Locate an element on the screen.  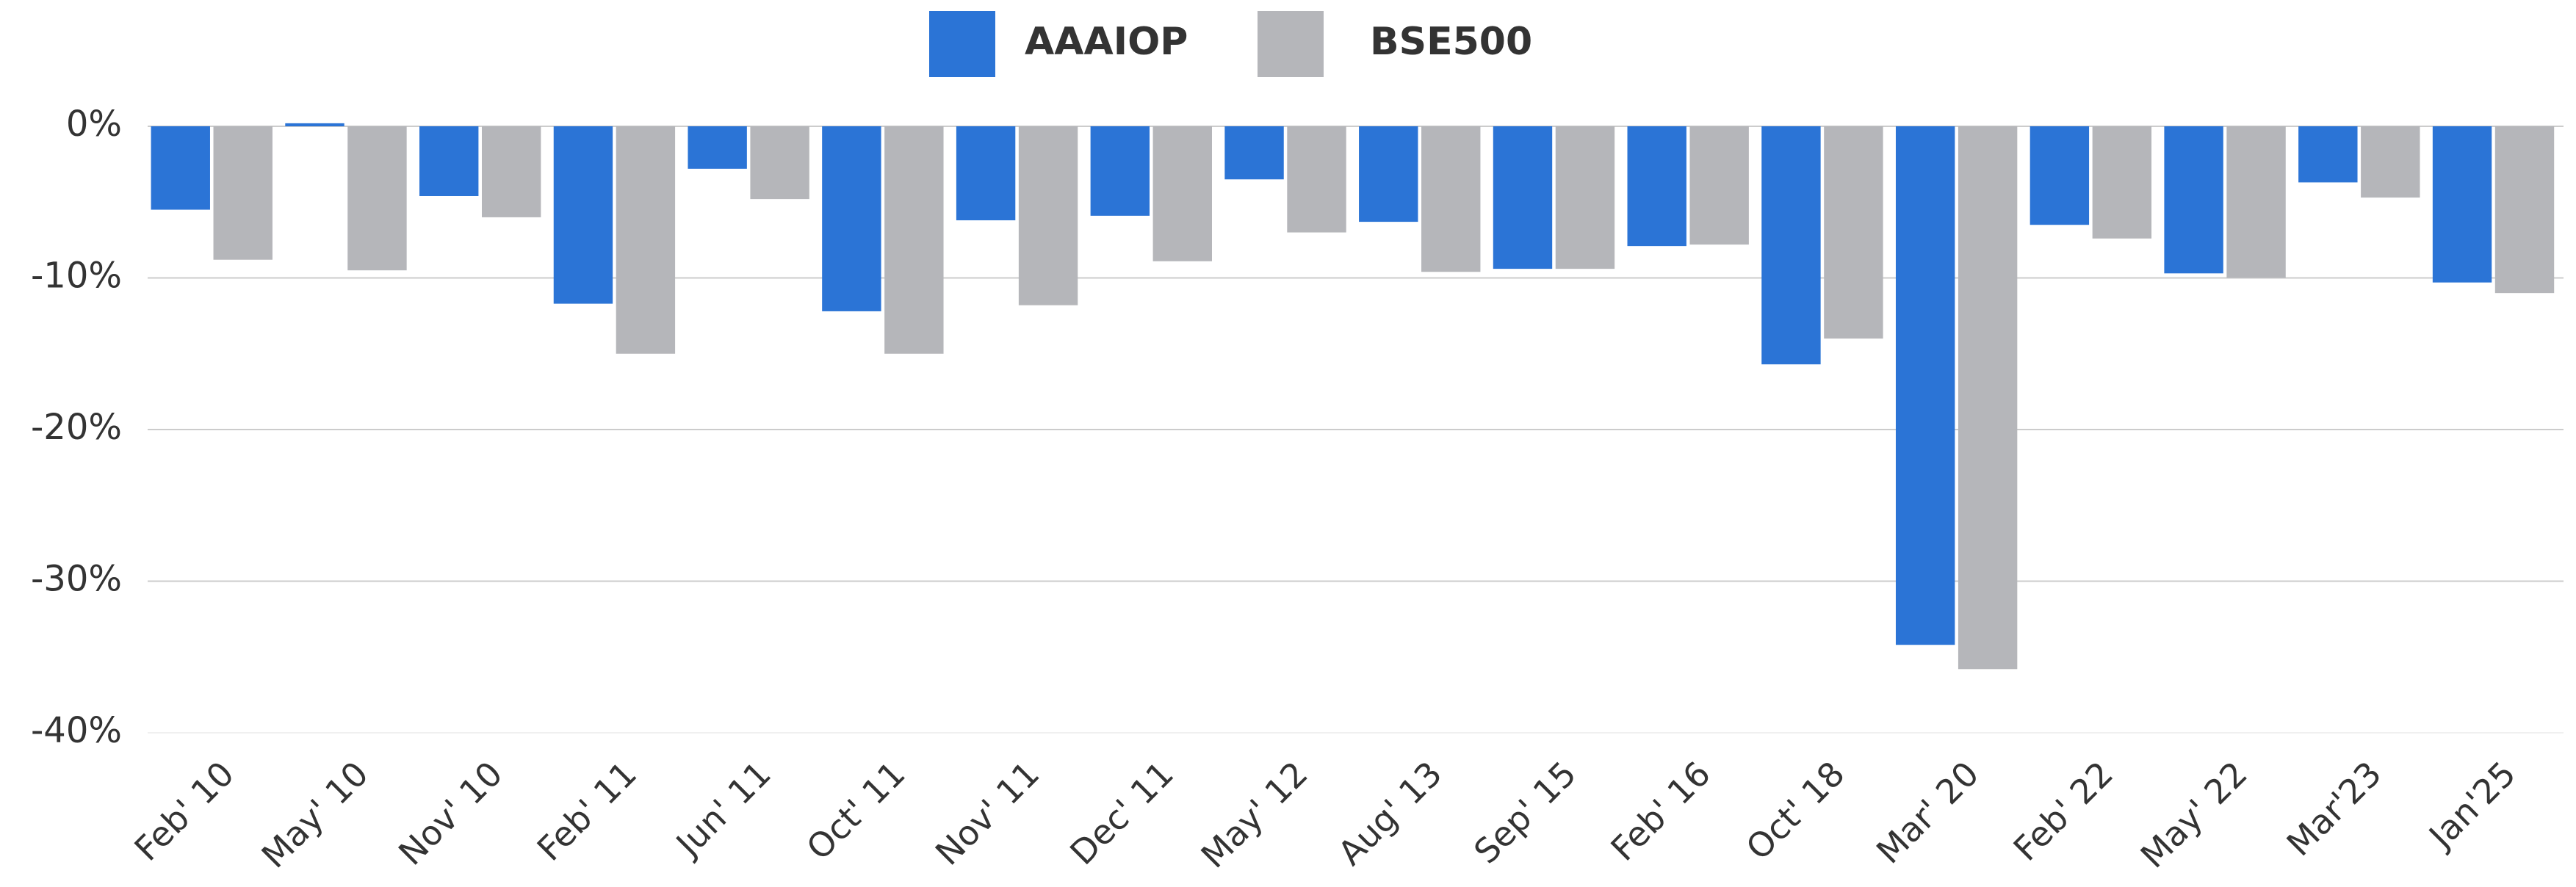
y-tick-label: -30% is located at coordinates (76, 579).